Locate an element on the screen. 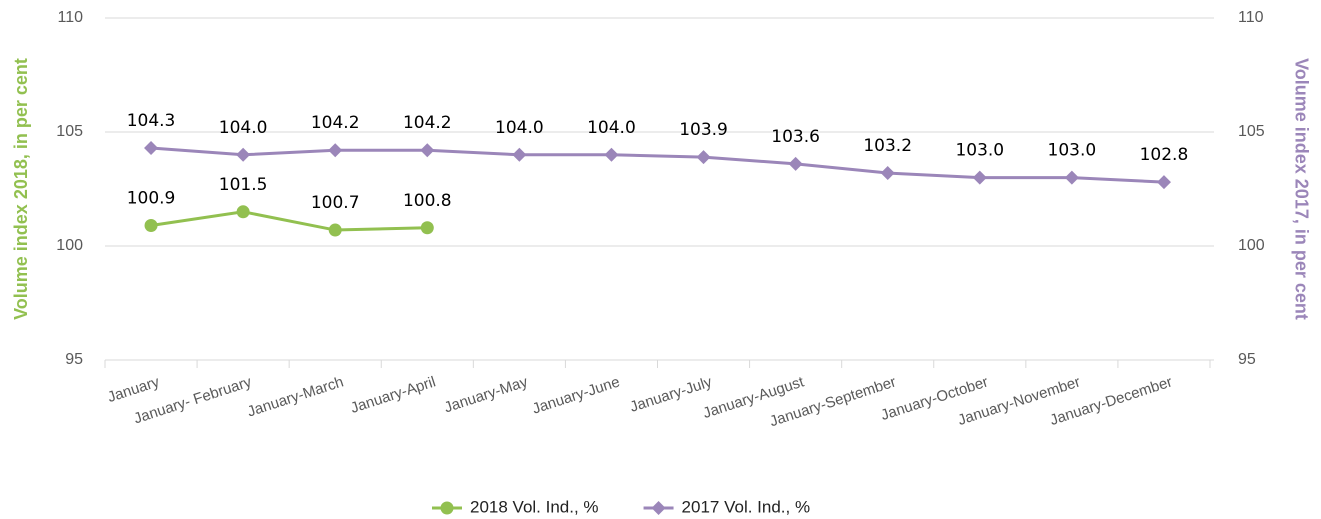 The image size is (1321, 519). legend-label: 2017 Vol. Ind., % is located at coordinates (746, 506).